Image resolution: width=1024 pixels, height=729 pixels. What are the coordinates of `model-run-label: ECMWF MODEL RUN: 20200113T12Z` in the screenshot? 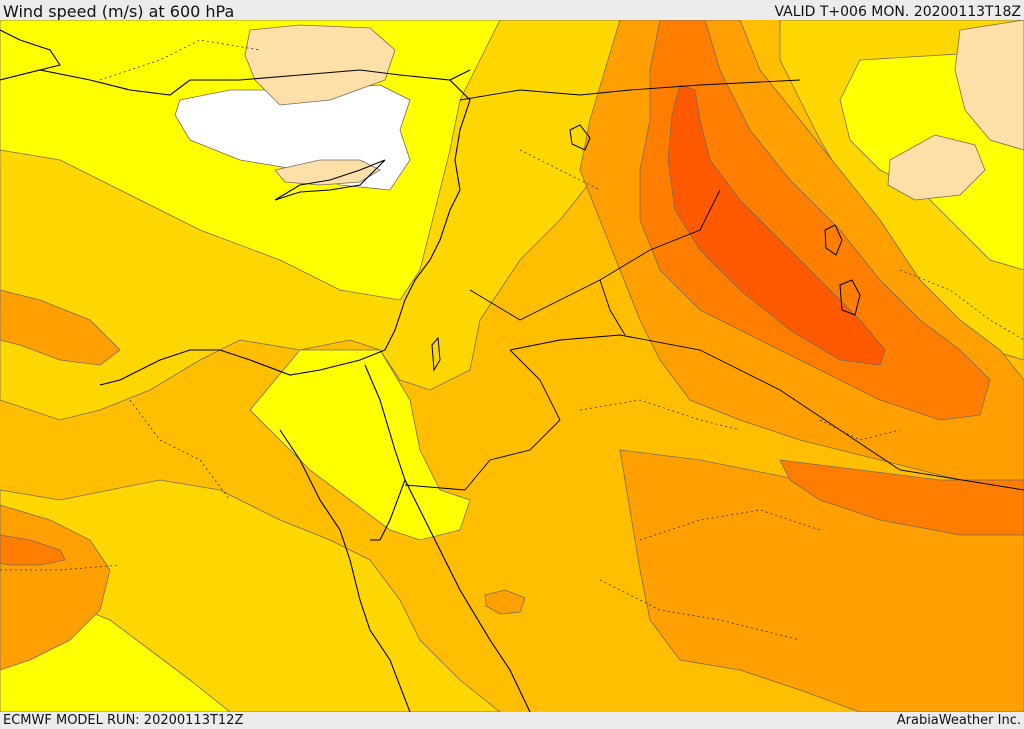 It's located at (123, 720).